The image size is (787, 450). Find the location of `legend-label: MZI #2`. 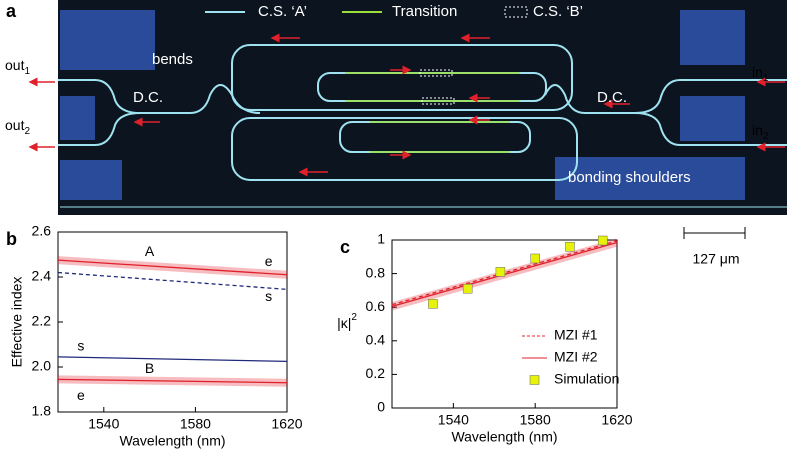

legend-label: MZI #2 is located at coordinates (576, 357).